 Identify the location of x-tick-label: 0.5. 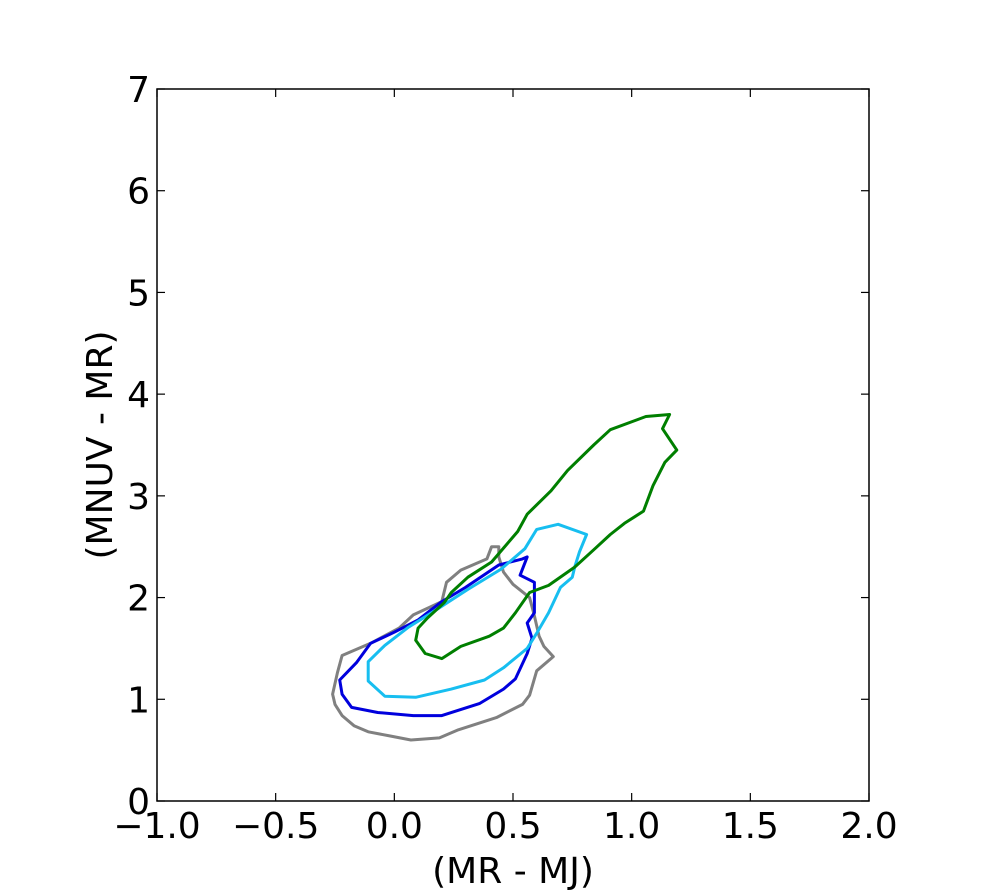
(512, 826).